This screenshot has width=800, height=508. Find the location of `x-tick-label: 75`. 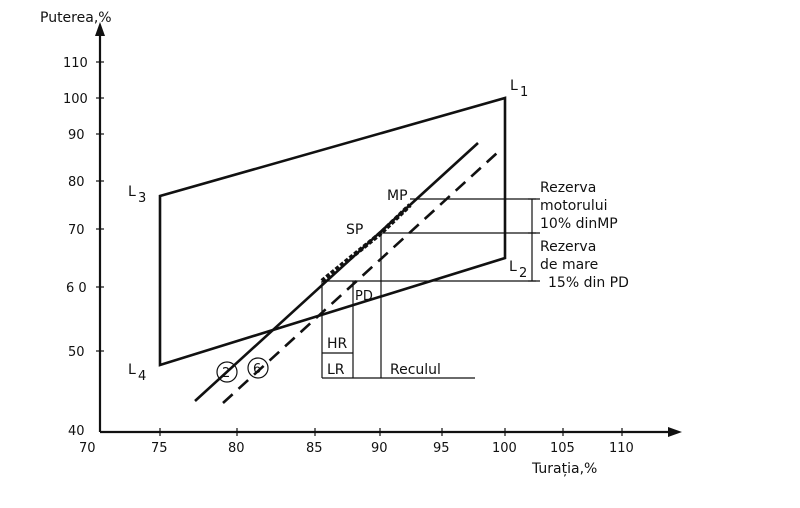

x-tick-label: 75 is located at coordinates (159, 448).